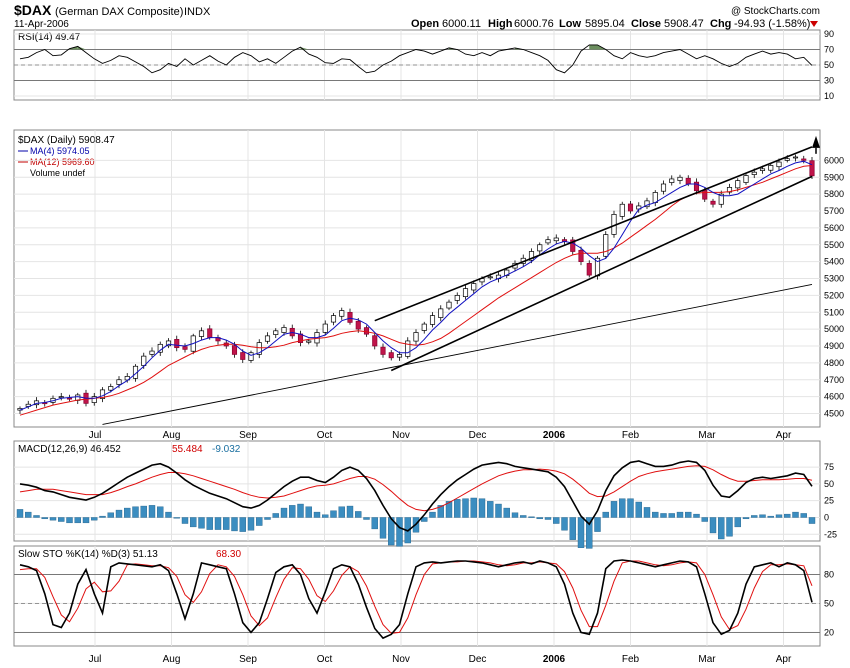 The image size is (850, 668). Describe the element at coordinates (834, 414) in the screenshot. I see `price-y-tick-label: 4500` at that location.